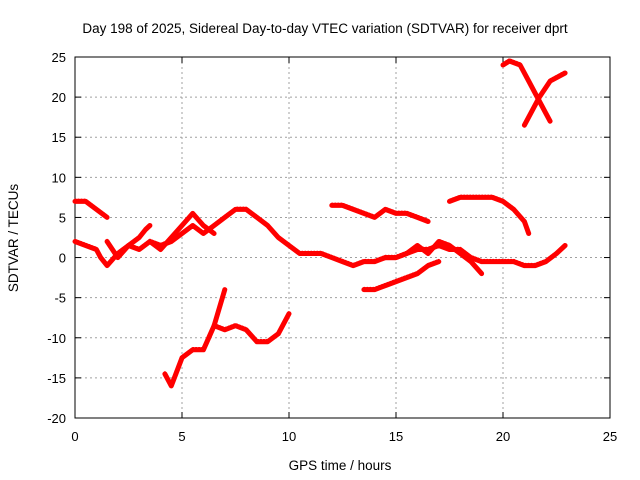 This screenshot has height=480, width=640. Describe the element at coordinates (13, 238) in the screenshot. I see `y-axis-label: SDTVAR / TECUs` at that location.